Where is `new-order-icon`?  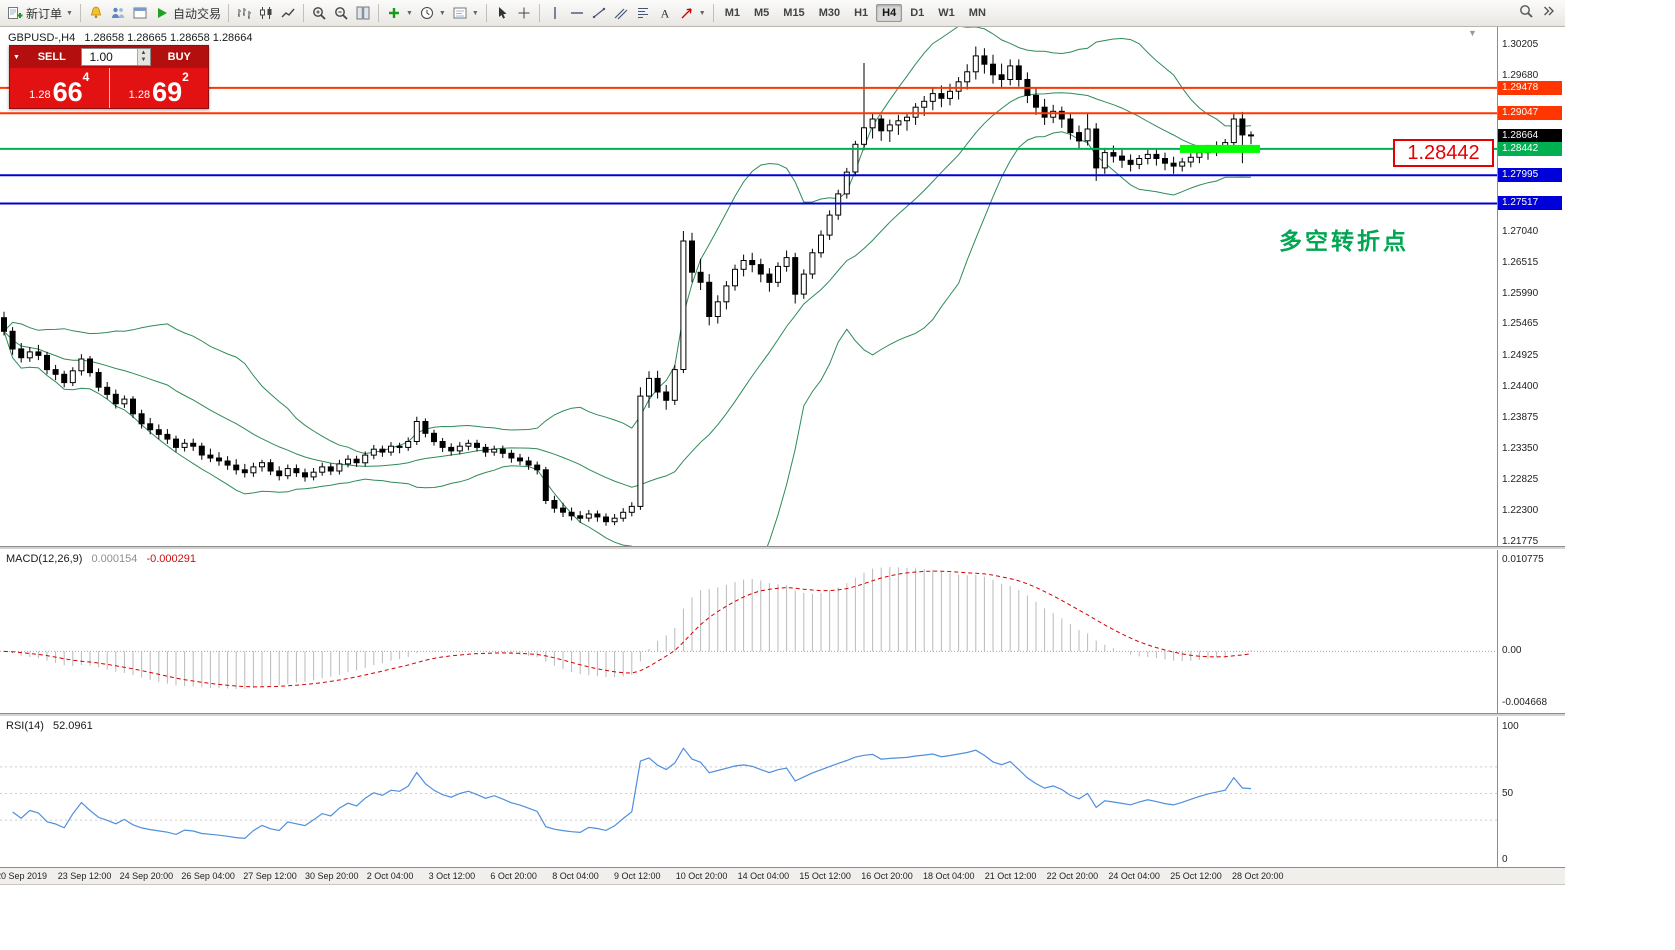 new-order-icon is located at coordinates (15, 13).